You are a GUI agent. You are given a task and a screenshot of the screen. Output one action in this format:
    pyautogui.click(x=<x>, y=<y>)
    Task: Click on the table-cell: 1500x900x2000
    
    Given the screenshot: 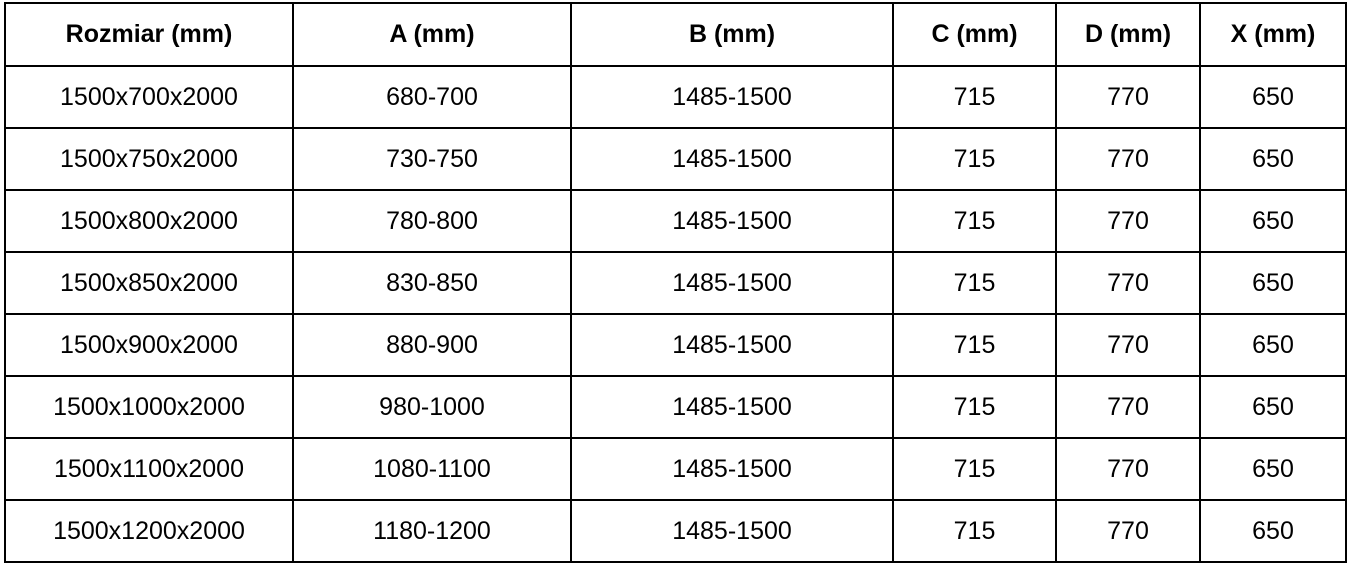 What is the action you would take?
    pyautogui.click(x=149, y=345)
    